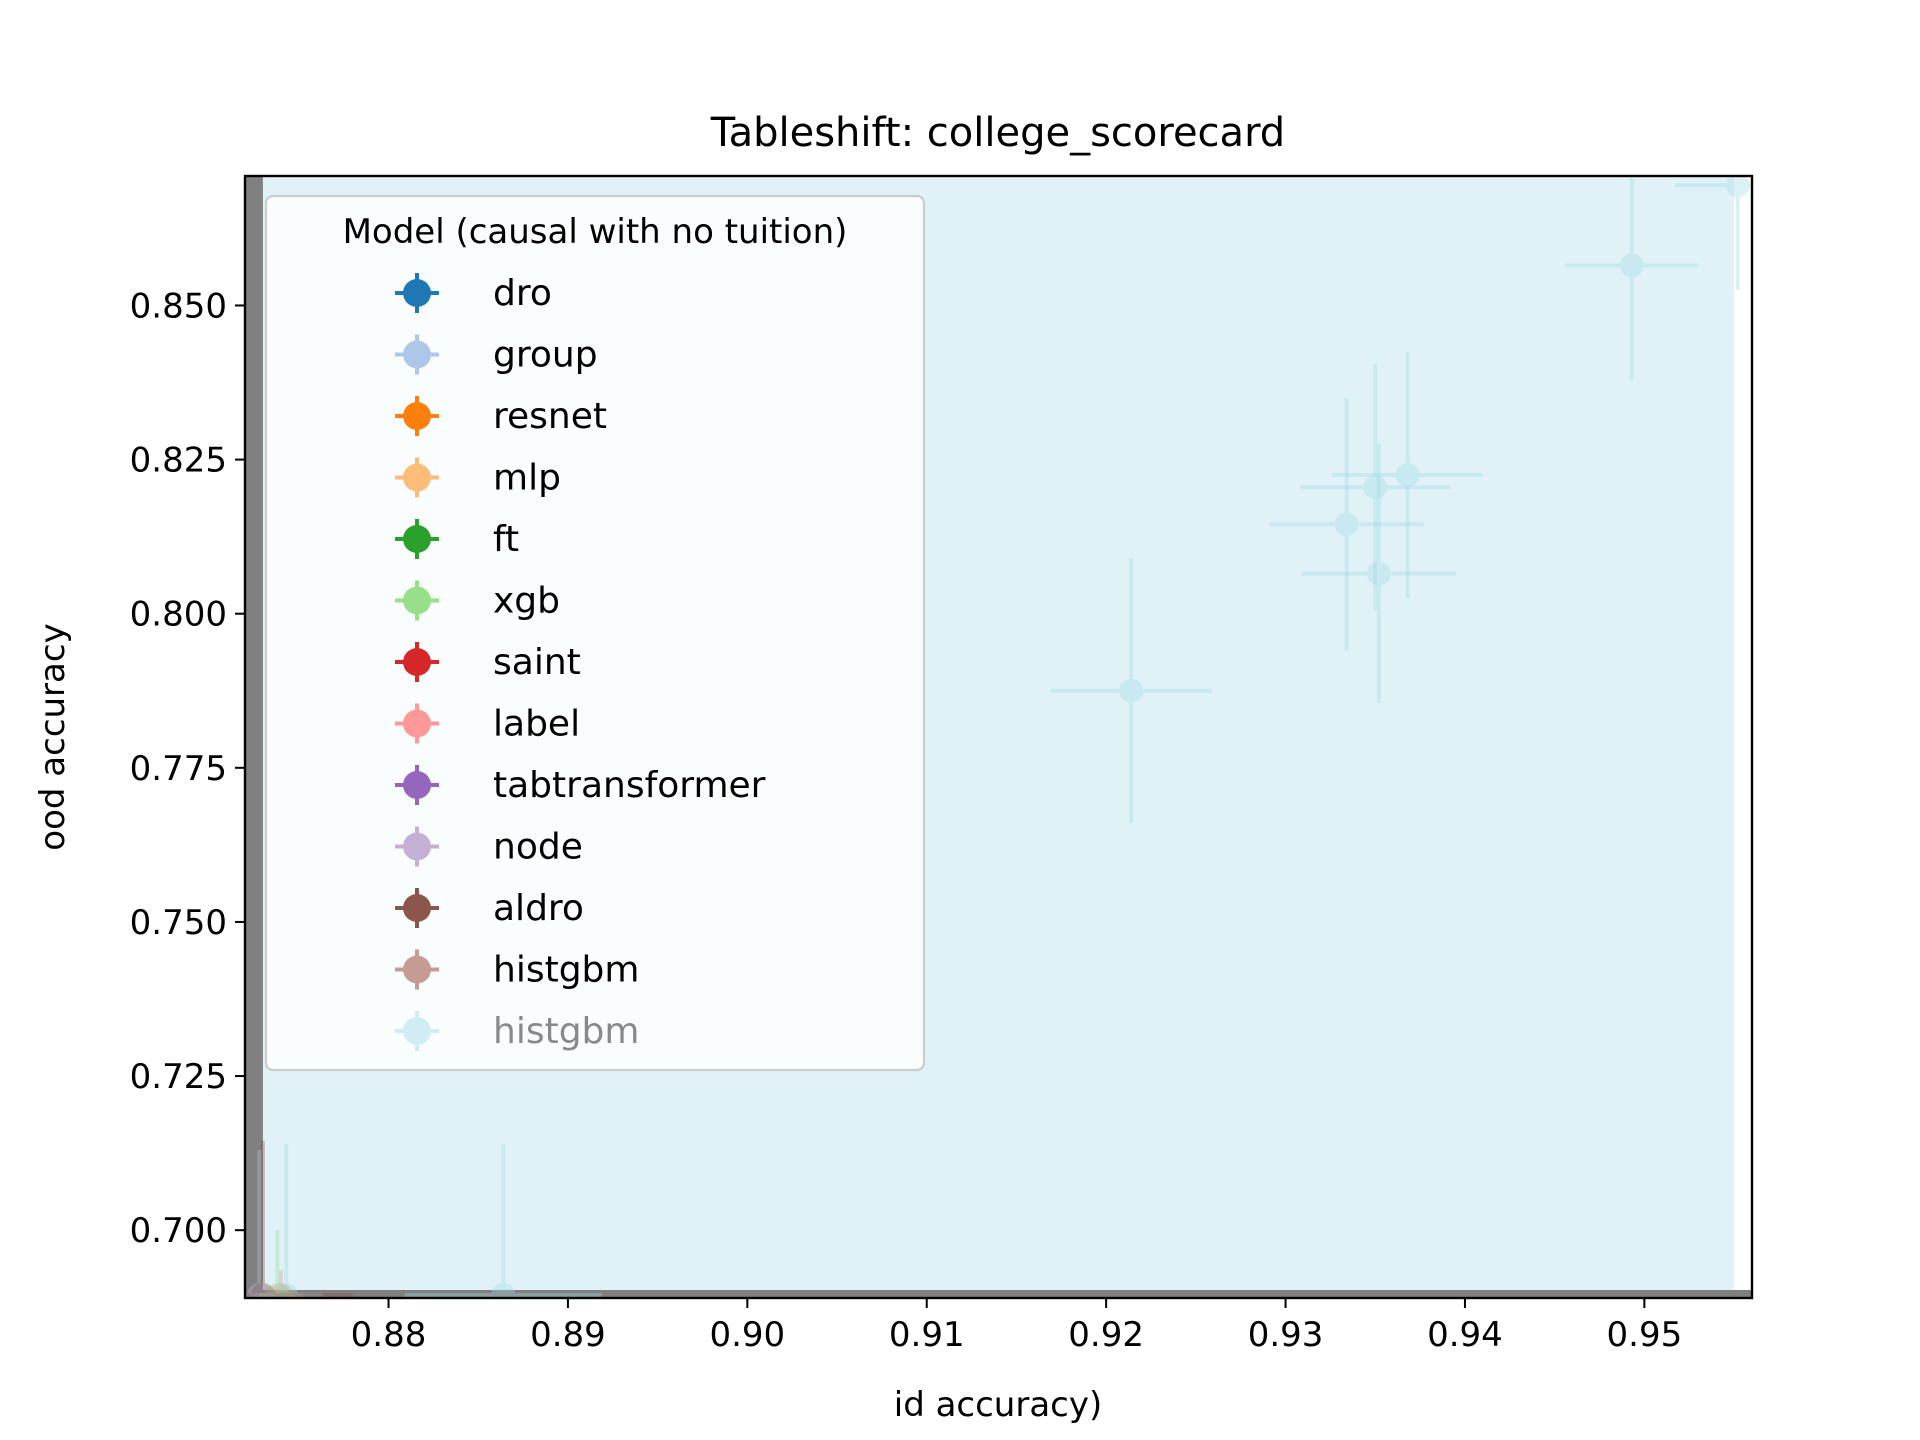  What do you see at coordinates (457, 539) in the screenshot?
I see `legend-entry: ft` at bounding box center [457, 539].